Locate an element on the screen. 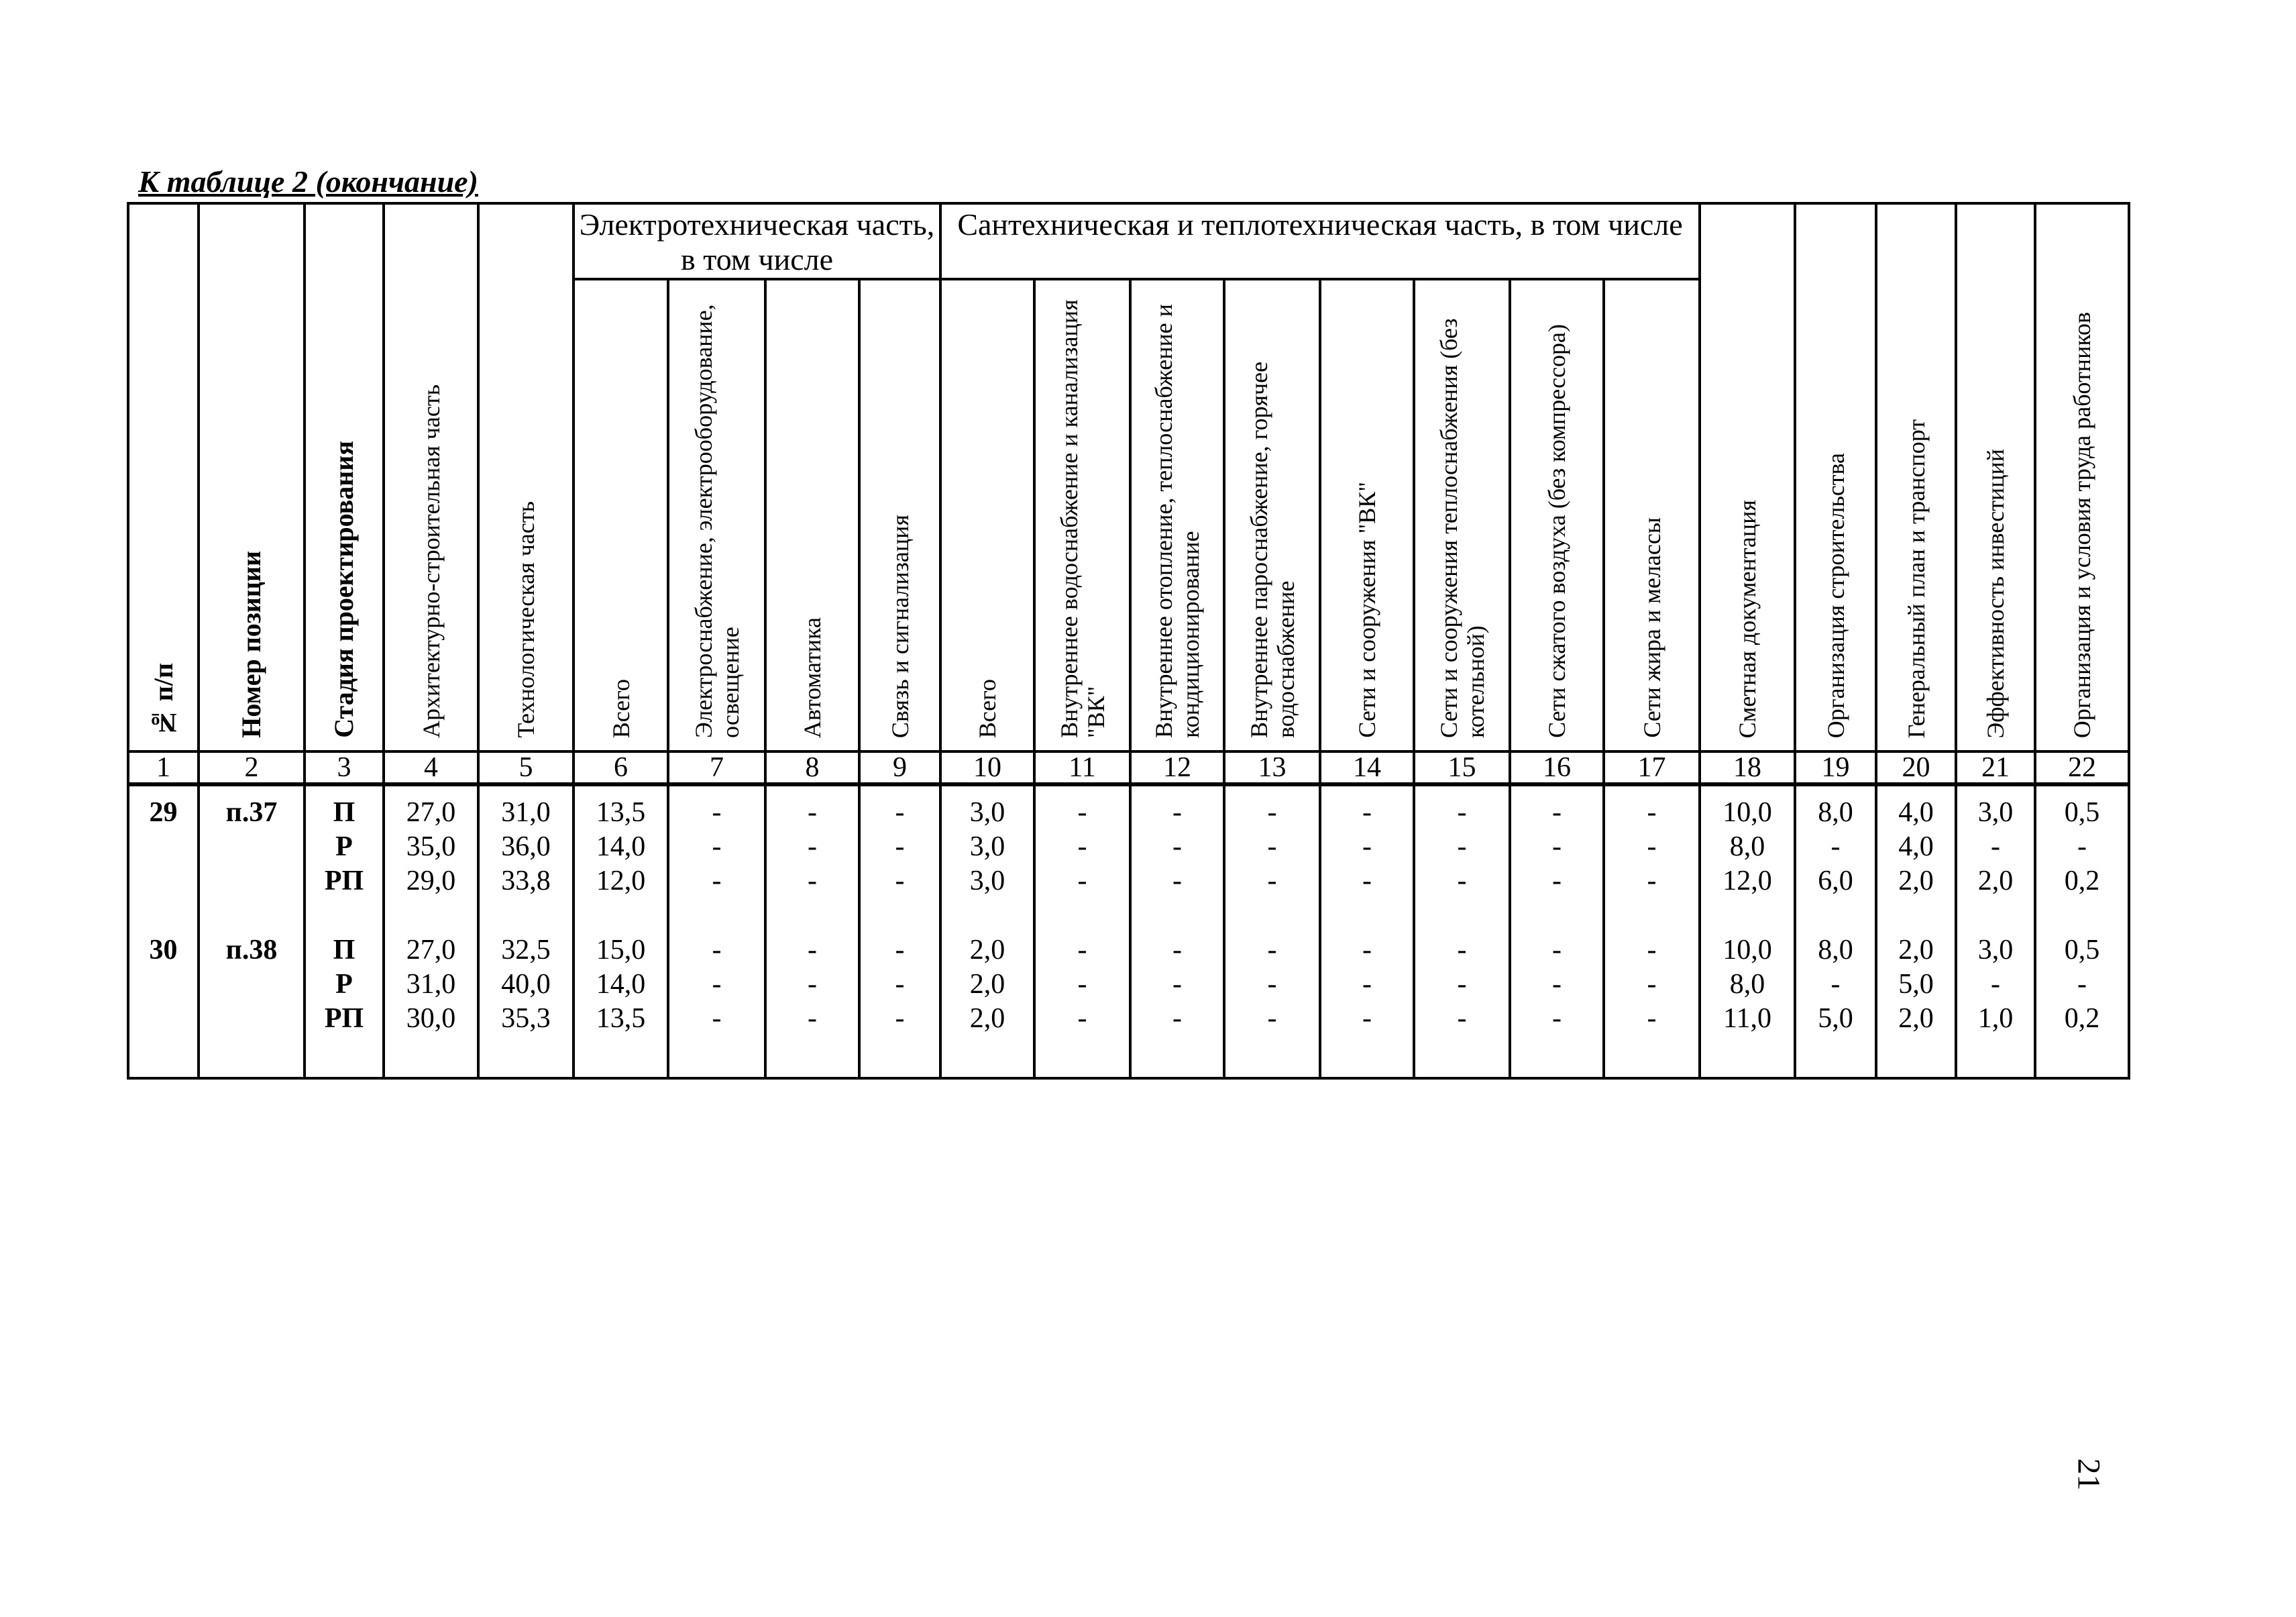 Image resolution: width=2296 pixels, height=1617 pixels. column-header: № п/п is located at coordinates (163, 477).